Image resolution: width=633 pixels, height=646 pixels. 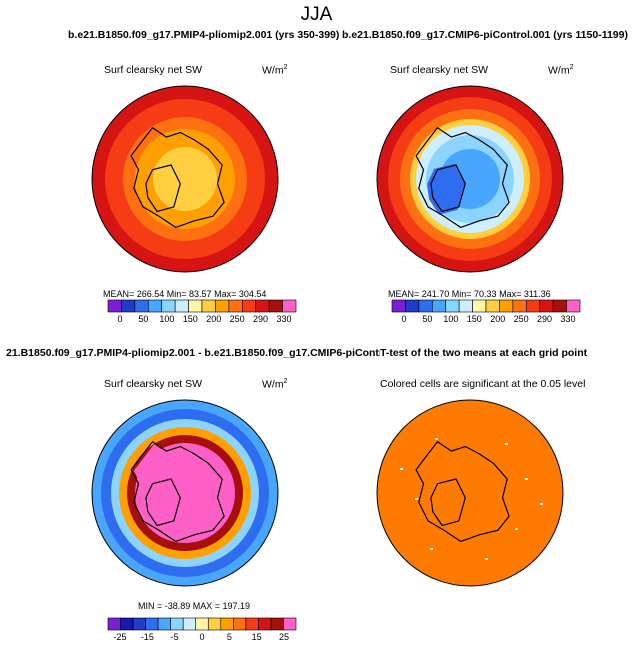 I want to click on colorbar-difference, so click(x=202, y=624).